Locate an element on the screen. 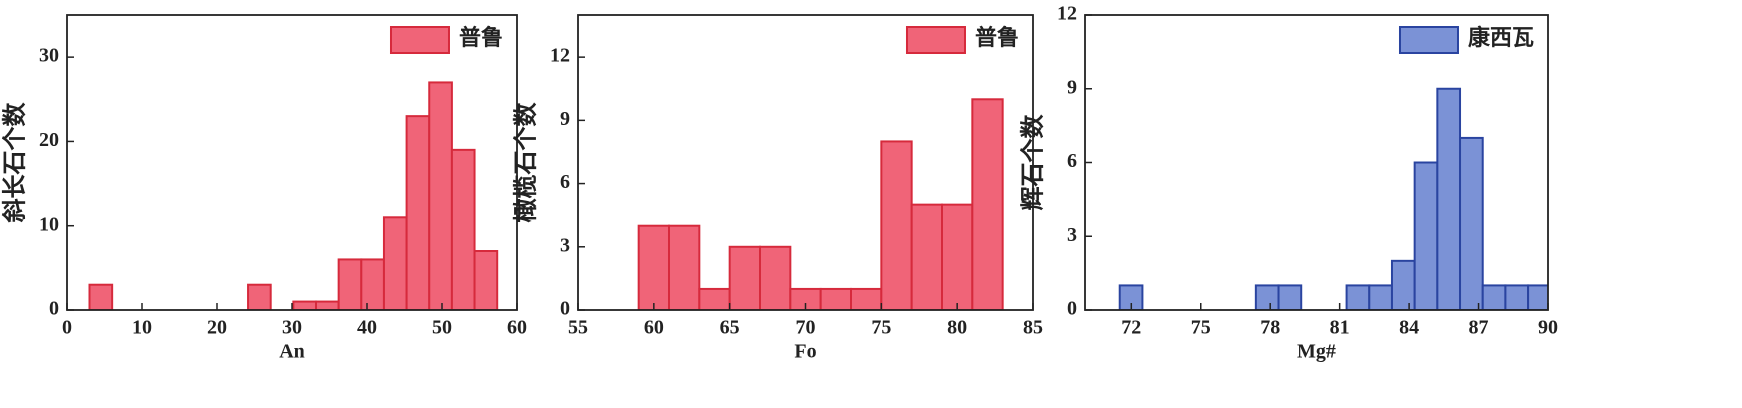  x-tick-label: 84 is located at coordinates (1409, 328).